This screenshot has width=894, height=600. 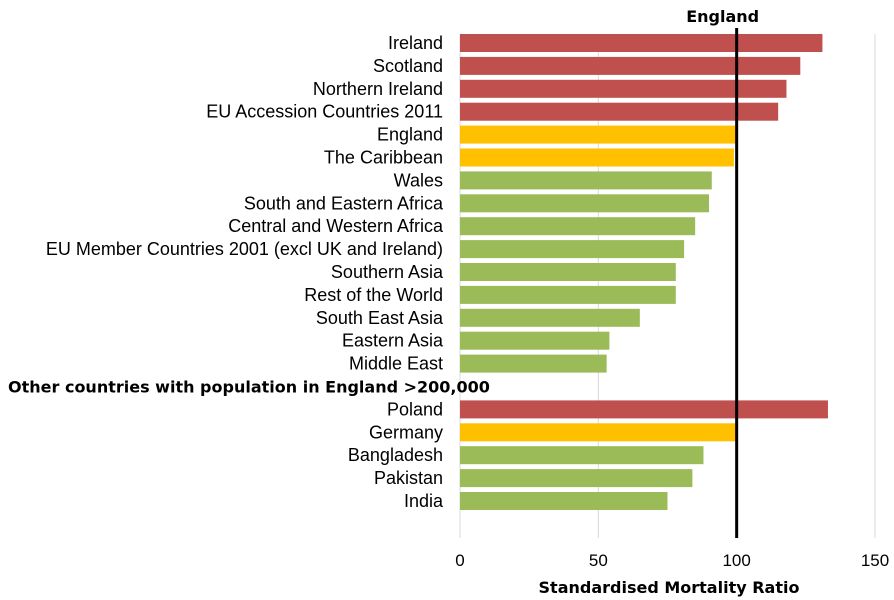 What do you see at coordinates (395, 455) in the screenshot?
I see `category-label: Bangladesh` at bounding box center [395, 455].